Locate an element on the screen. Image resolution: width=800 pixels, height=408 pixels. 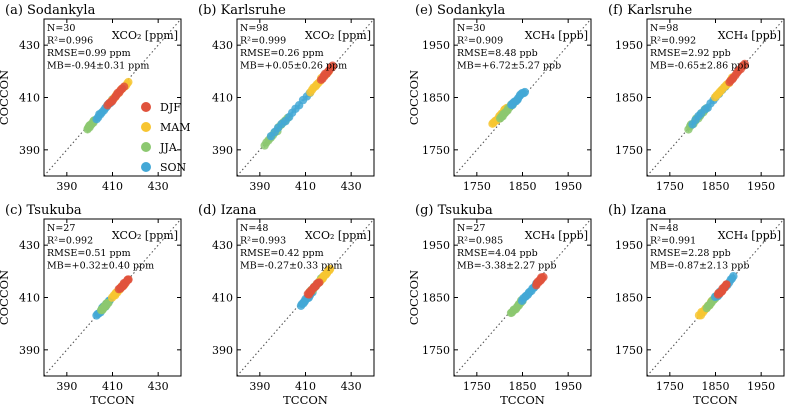
panel-title: (d) Izana is located at coordinates (227, 210).